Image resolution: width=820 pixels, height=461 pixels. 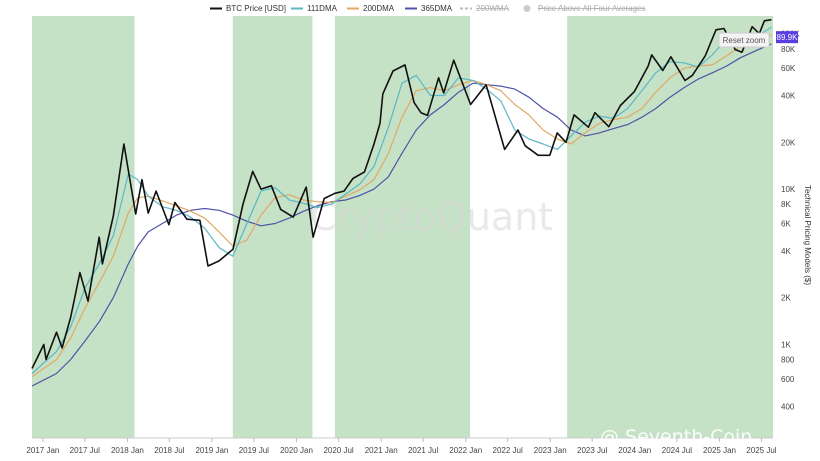 I want to click on x-tick-label: 2020 Jul, so click(x=338, y=450).